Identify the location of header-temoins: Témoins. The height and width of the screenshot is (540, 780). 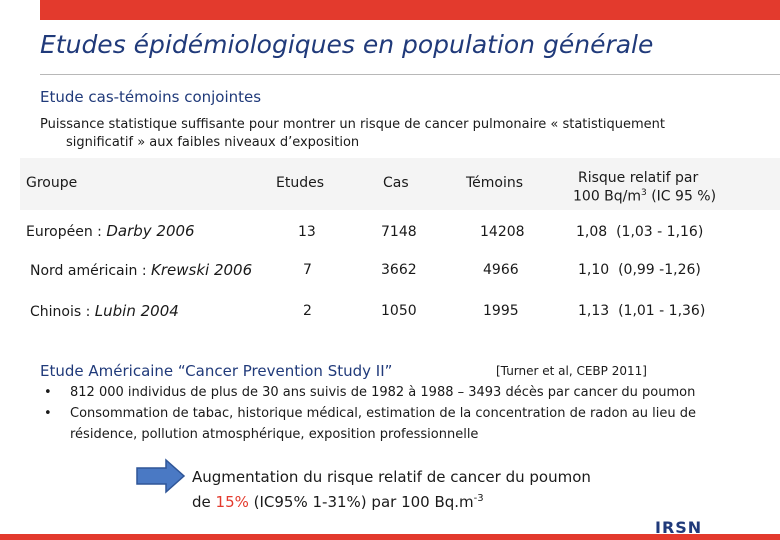
(495, 183).